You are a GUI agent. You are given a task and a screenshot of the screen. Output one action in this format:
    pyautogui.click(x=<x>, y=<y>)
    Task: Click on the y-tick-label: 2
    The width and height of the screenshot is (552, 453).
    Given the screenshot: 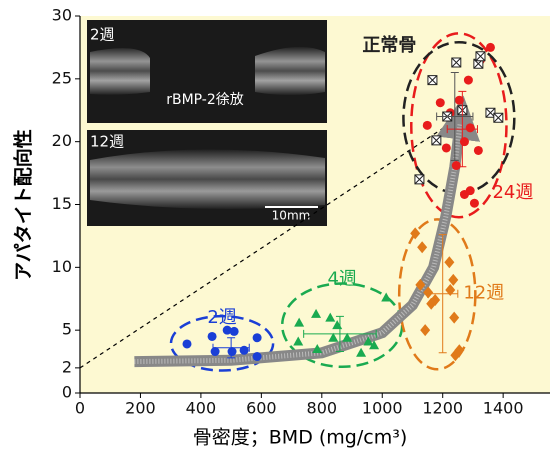 What is the action you would take?
    pyautogui.click(x=67, y=366)
    